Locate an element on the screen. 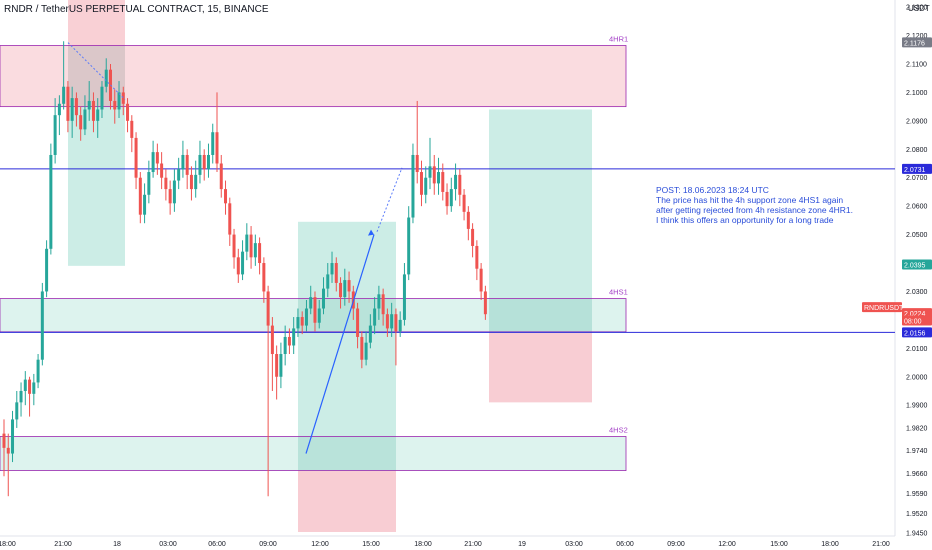  y-tick-label: 1.9450 is located at coordinates (917, 534).